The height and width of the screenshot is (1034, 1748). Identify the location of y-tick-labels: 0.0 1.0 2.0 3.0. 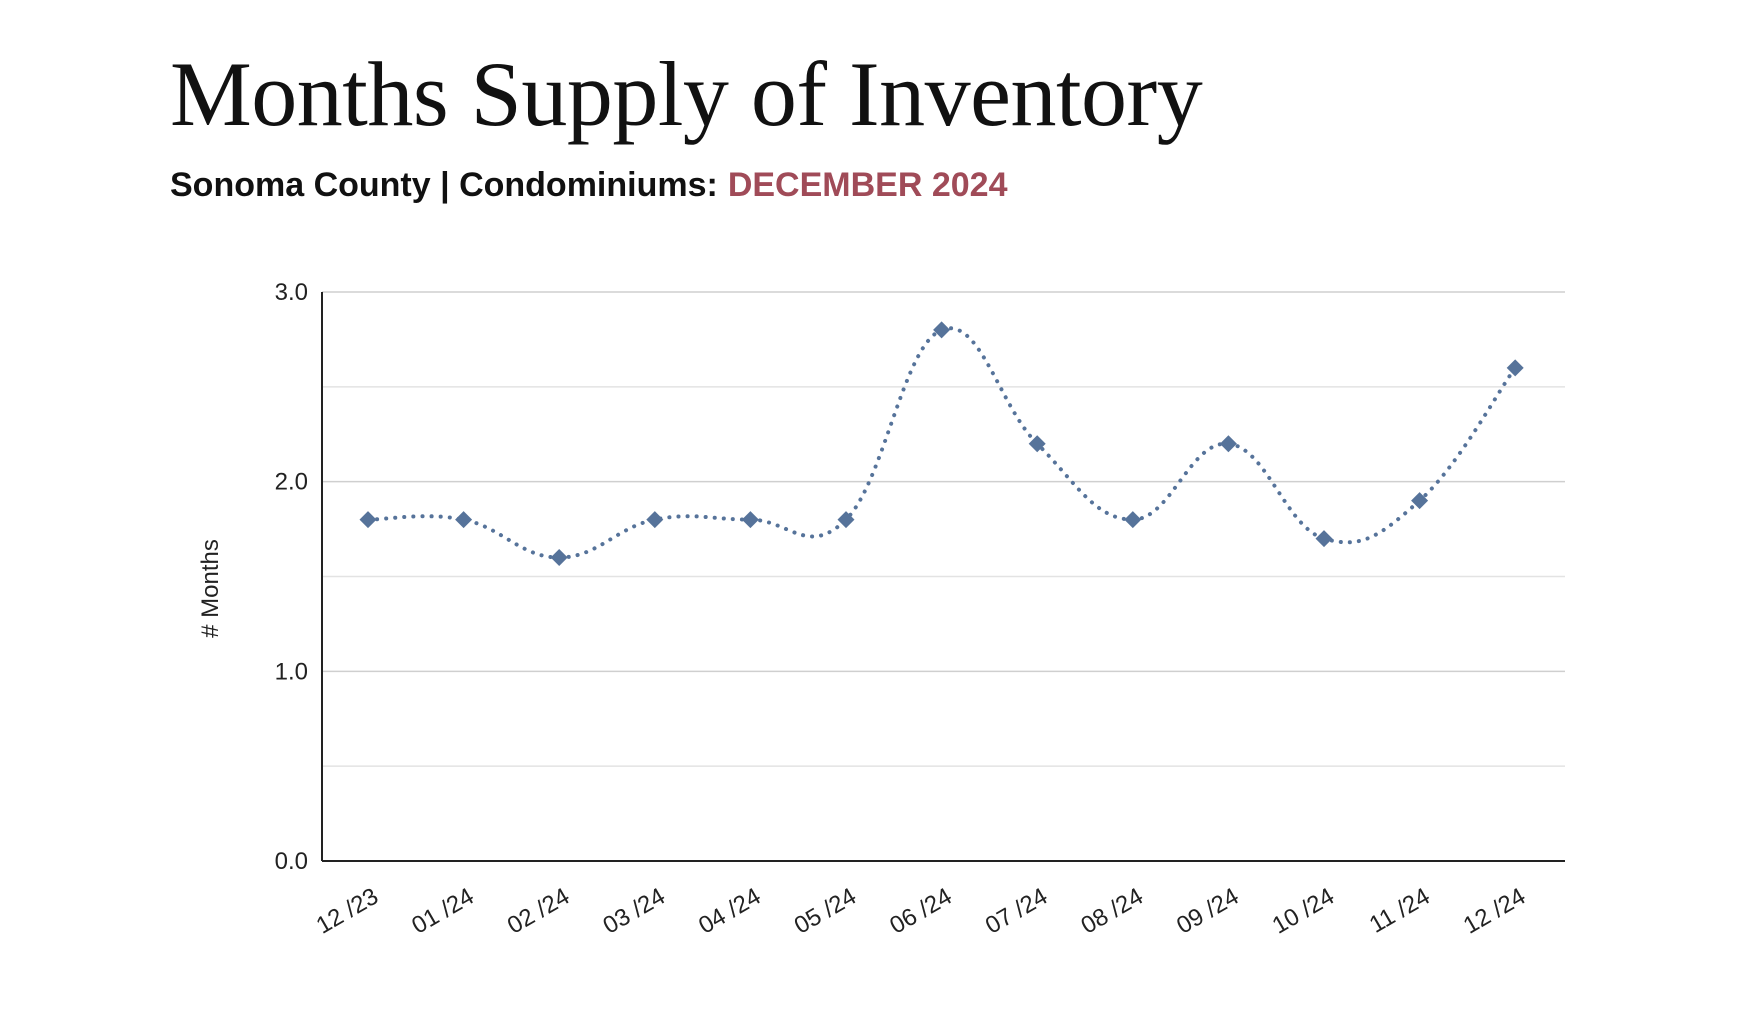
(291, 577).